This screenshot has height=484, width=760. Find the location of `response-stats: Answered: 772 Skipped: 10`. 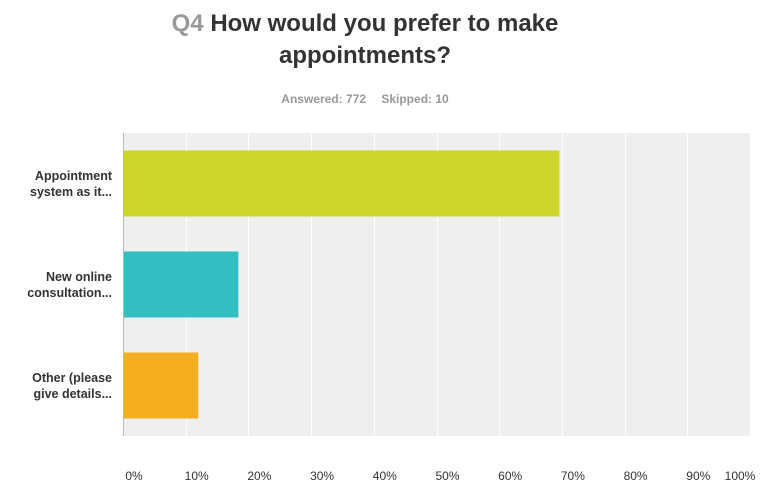

response-stats: Answered: 772 Skipped: 10 is located at coordinates (365, 99).